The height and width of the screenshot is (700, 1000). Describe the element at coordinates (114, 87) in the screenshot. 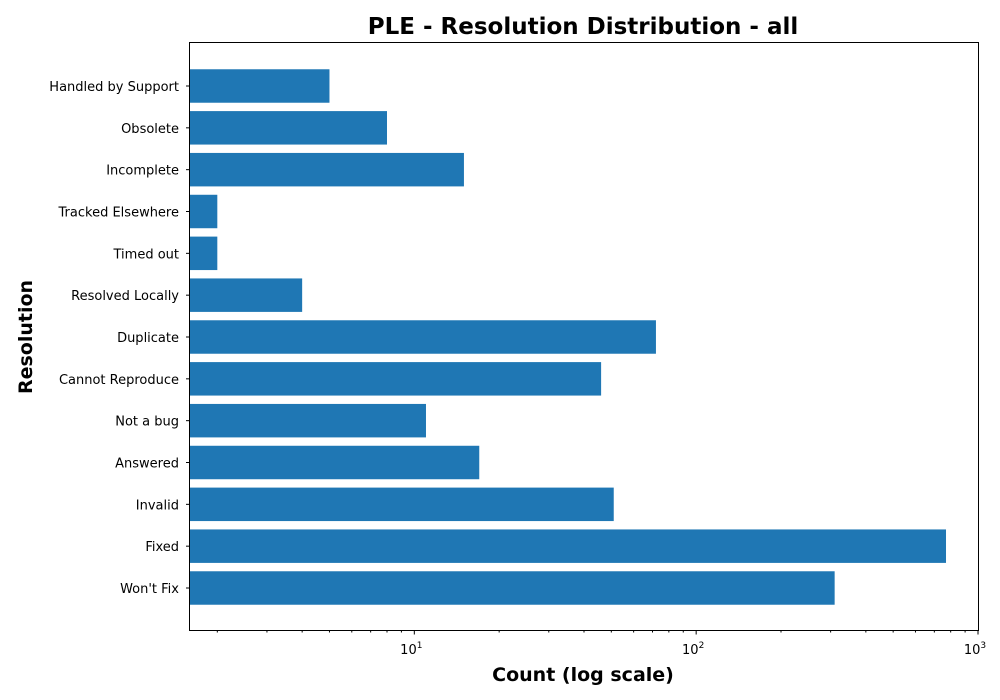

I see `y-tick-label: Handled by Support` at that location.